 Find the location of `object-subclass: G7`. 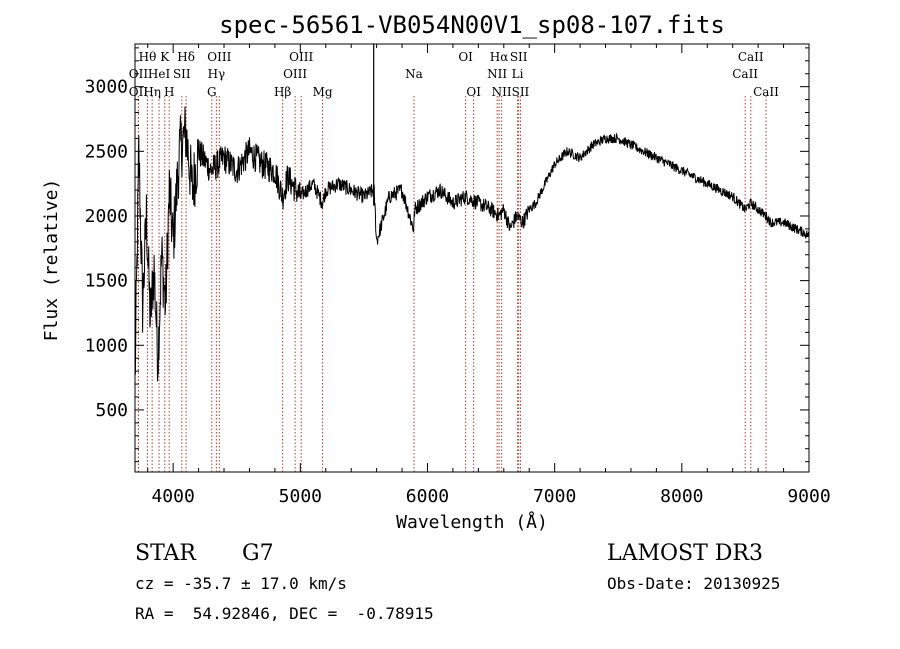

object-subclass: G7 is located at coordinates (258, 553).